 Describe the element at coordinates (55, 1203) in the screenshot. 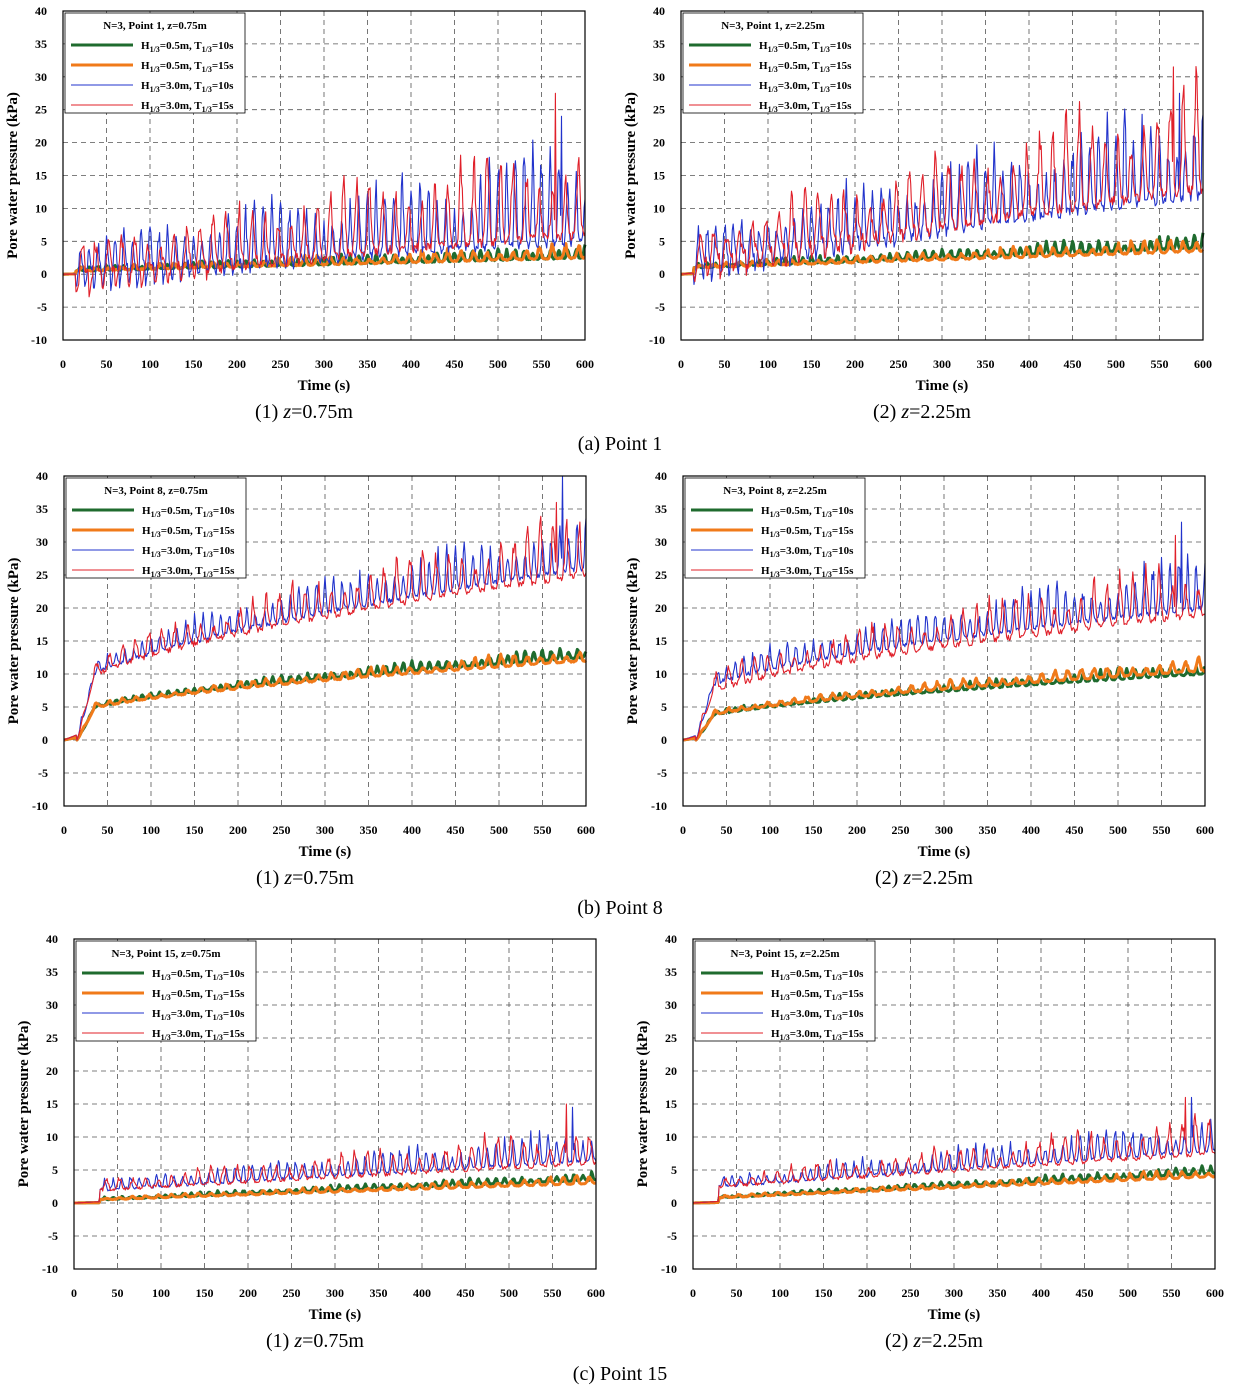

I see `y-tick-label: 0` at that location.